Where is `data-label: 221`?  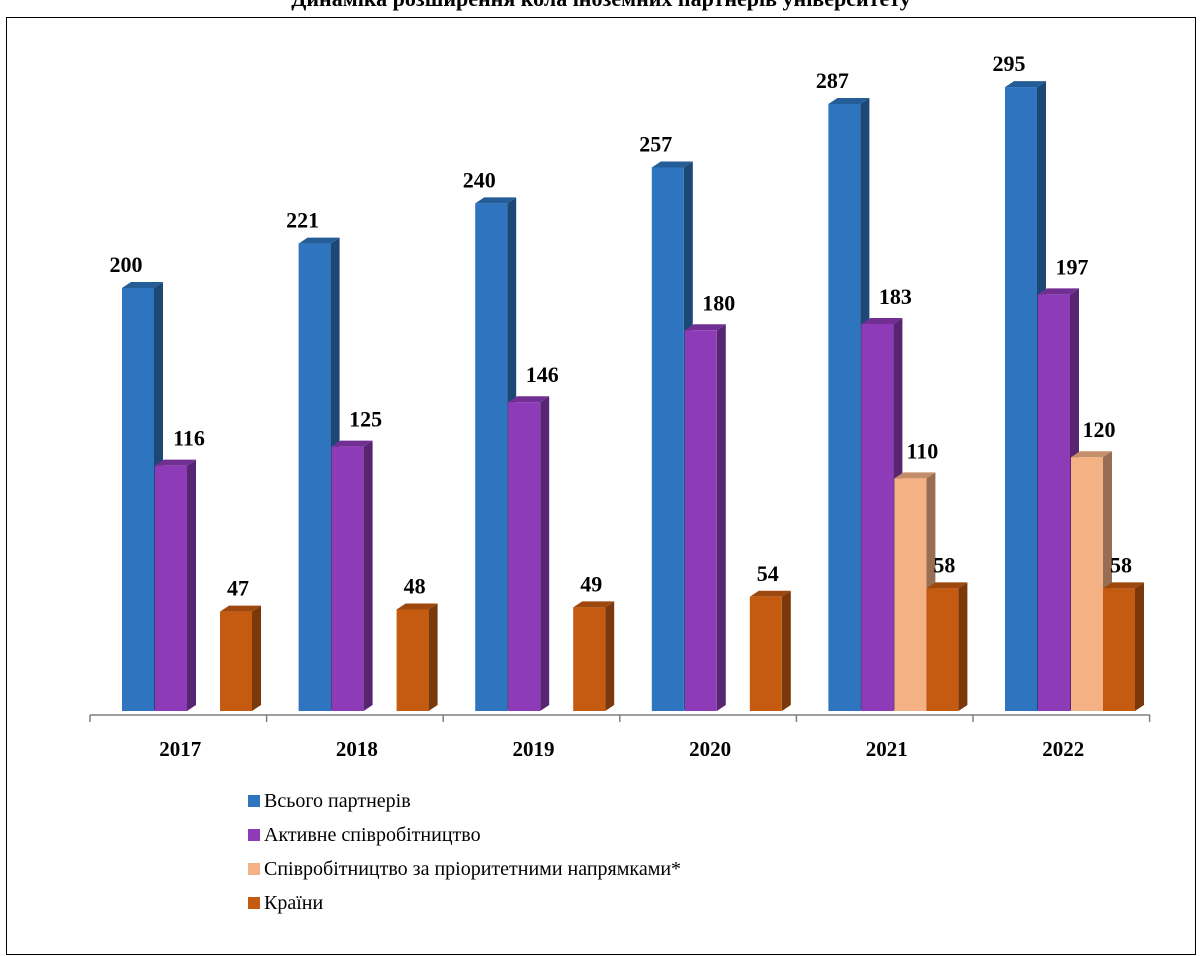 data-label: 221 is located at coordinates (302, 220).